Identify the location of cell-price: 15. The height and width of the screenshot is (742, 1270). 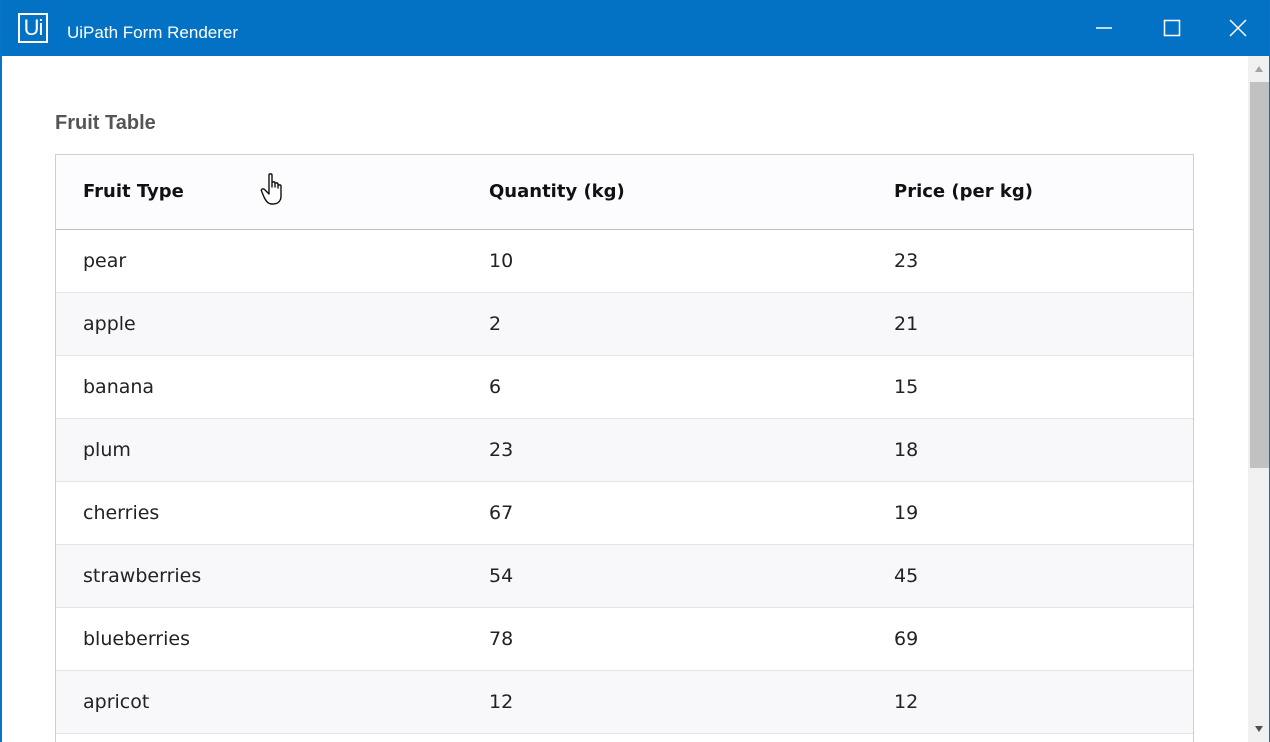
(906, 386).